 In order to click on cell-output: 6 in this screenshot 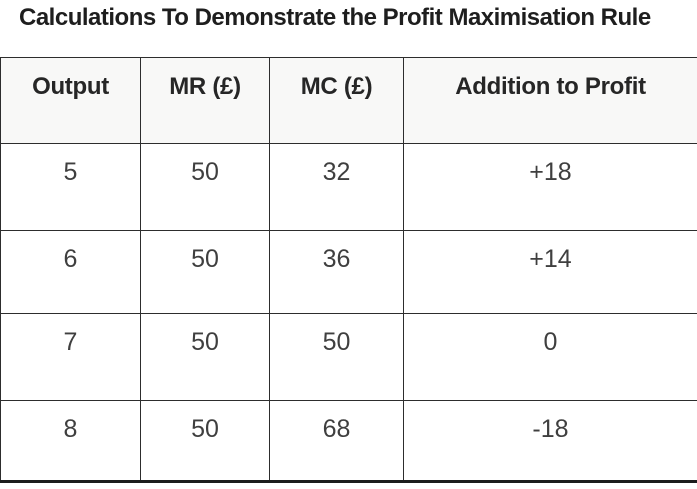, I will do `click(70, 272)`.